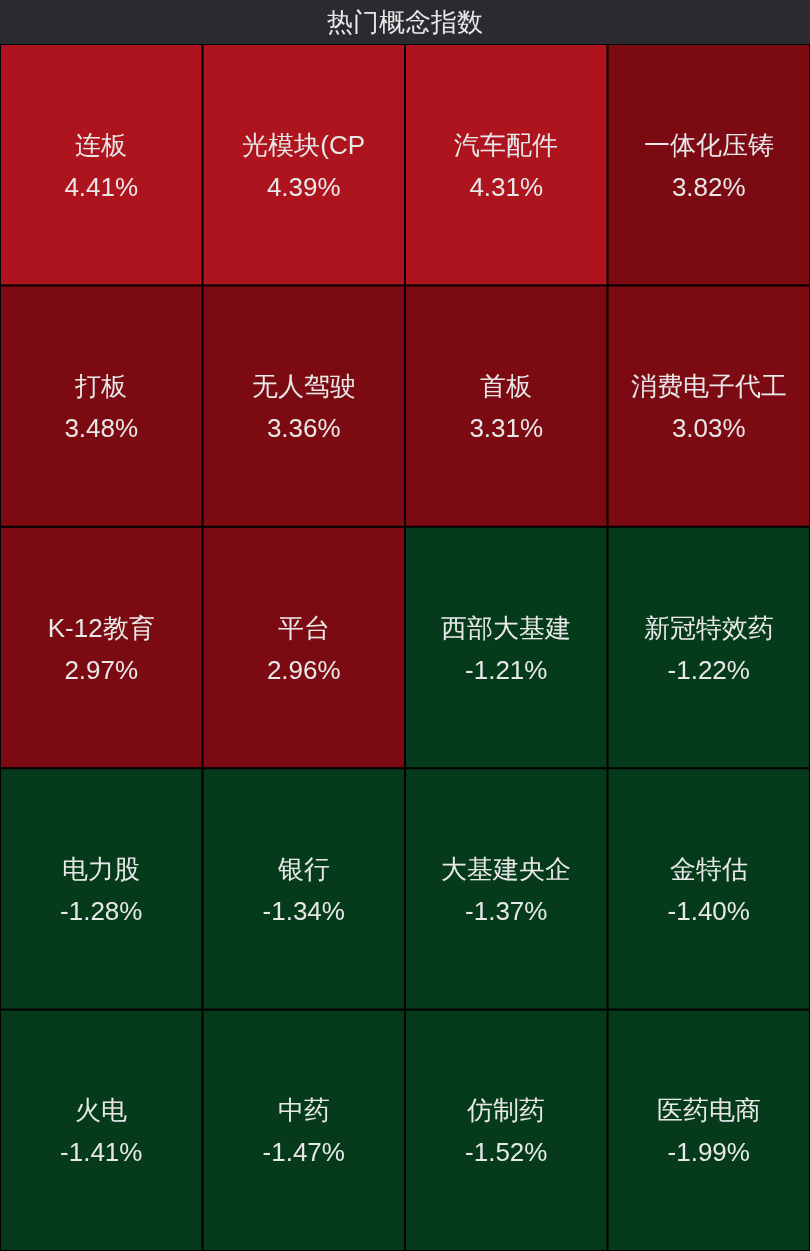 The width and height of the screenshot is (810, 1251). I want to click on tile: 火电 -1.41%, so click(101, 1130).